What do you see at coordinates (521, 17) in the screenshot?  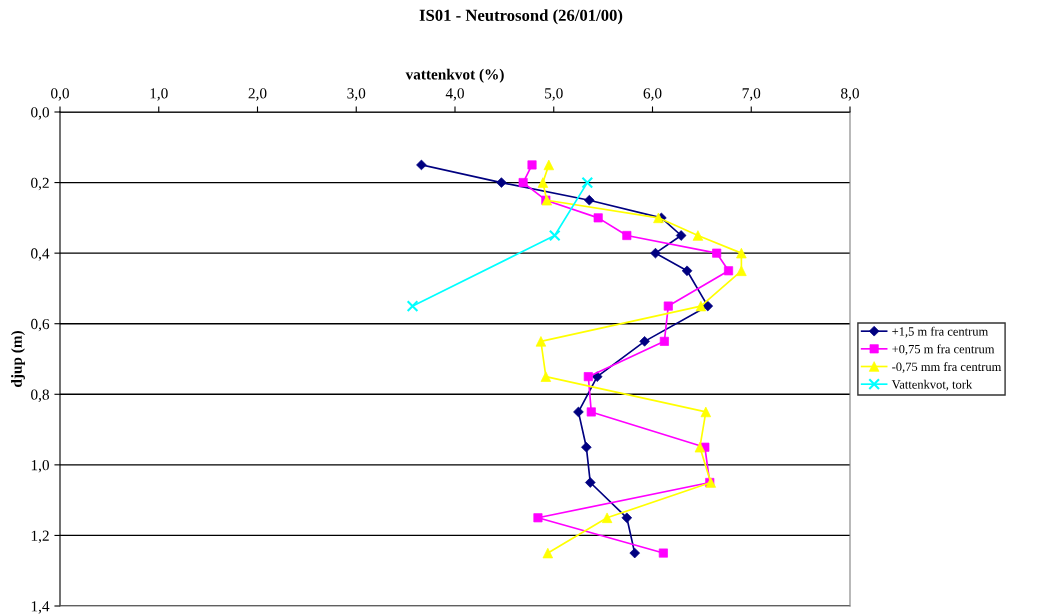 I see `chart-title: IS01 - Neutrosond (26/01/00)` at bounding box center [521, 17].